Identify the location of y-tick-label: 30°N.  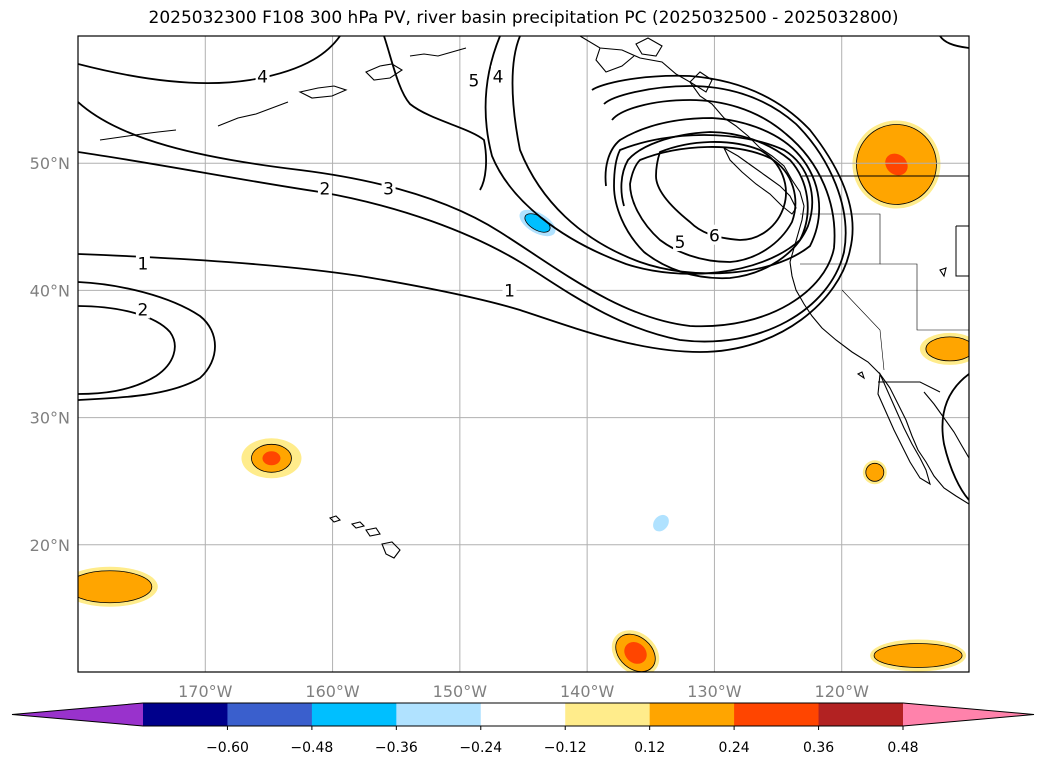
(50, 418).